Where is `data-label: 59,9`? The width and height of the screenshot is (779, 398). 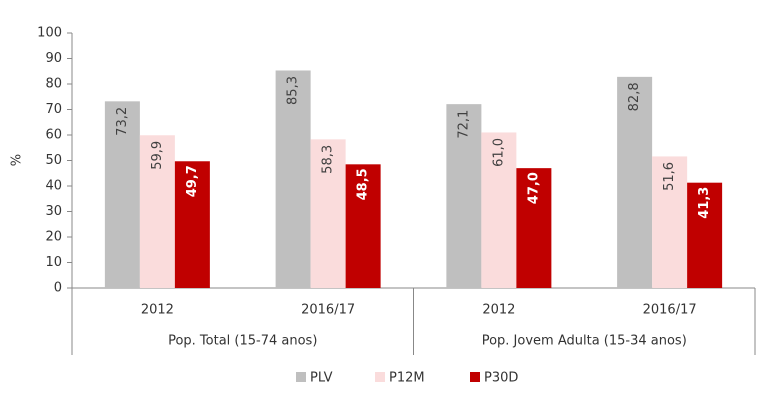
data-label: 59,9 is located at coordinates (157, 155).